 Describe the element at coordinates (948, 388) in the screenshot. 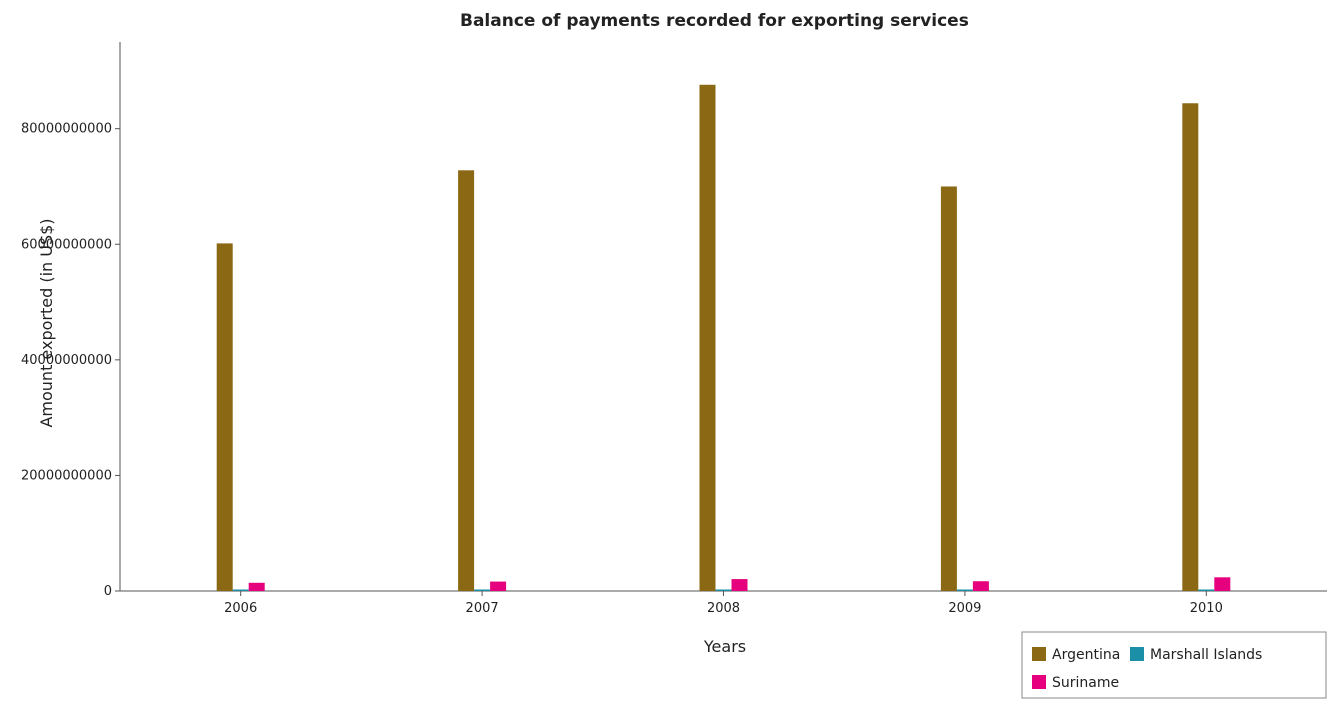

I see `bar-argentina-2009` at that location.